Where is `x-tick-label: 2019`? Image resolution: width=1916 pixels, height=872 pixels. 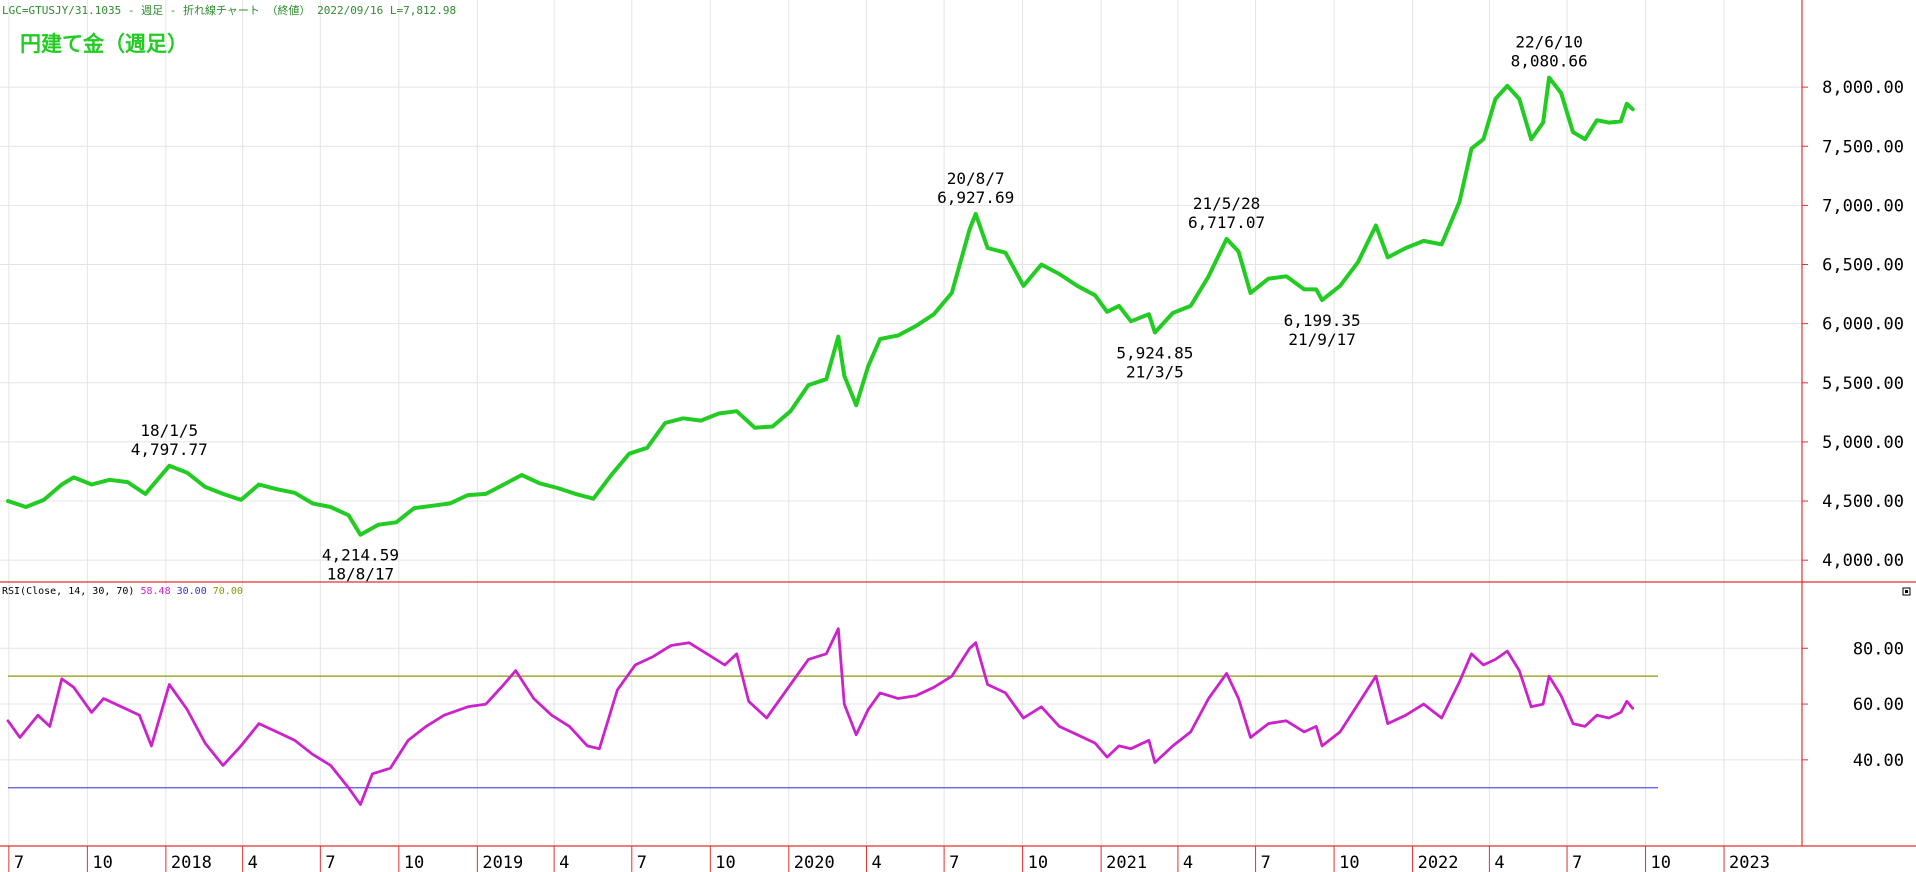 x-tick-label: 2019 is located at coordinates (502, 862).